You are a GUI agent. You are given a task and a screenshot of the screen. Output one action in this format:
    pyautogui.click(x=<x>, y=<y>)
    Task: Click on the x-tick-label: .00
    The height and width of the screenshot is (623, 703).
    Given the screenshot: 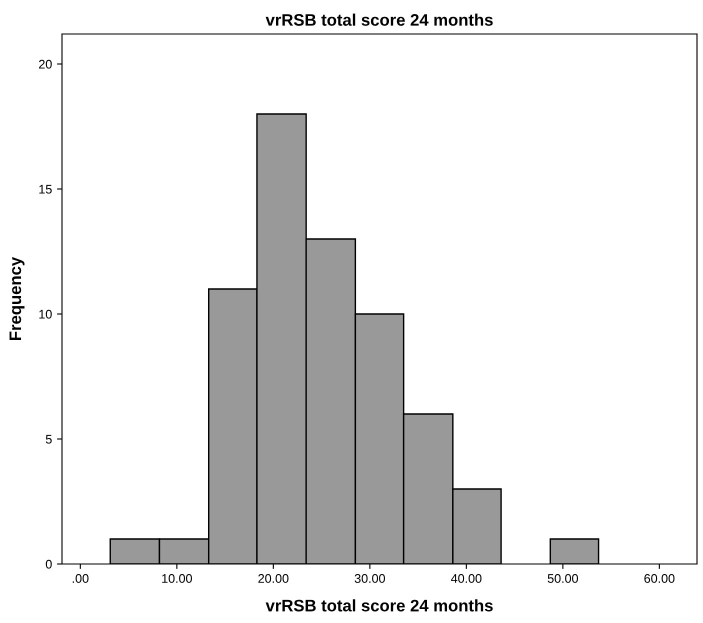 What is the action you would take?
    pyautogui.click(x=80, y=578)
    